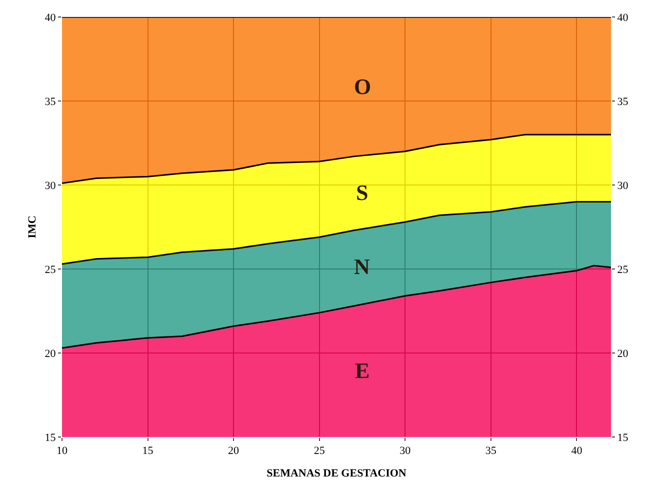  I want to click on y2-tick-label: 30, so click(623, 186).